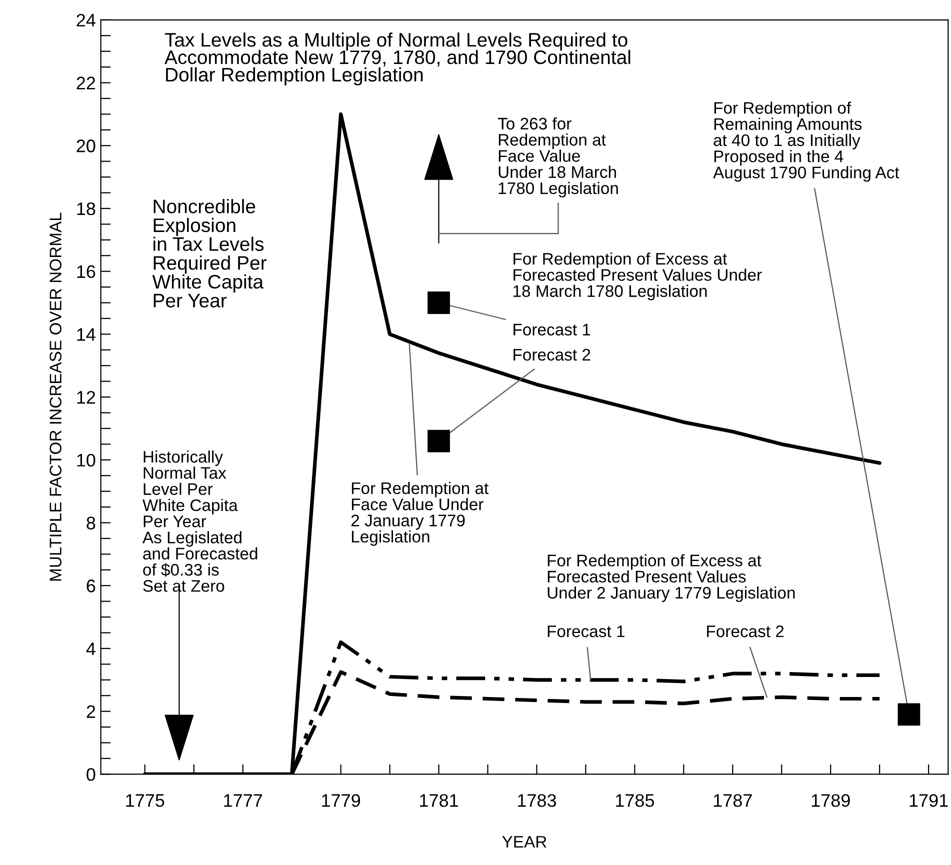 The image size is (951, 865). I want to click on y-tick-label: 18, so click(86, 209).